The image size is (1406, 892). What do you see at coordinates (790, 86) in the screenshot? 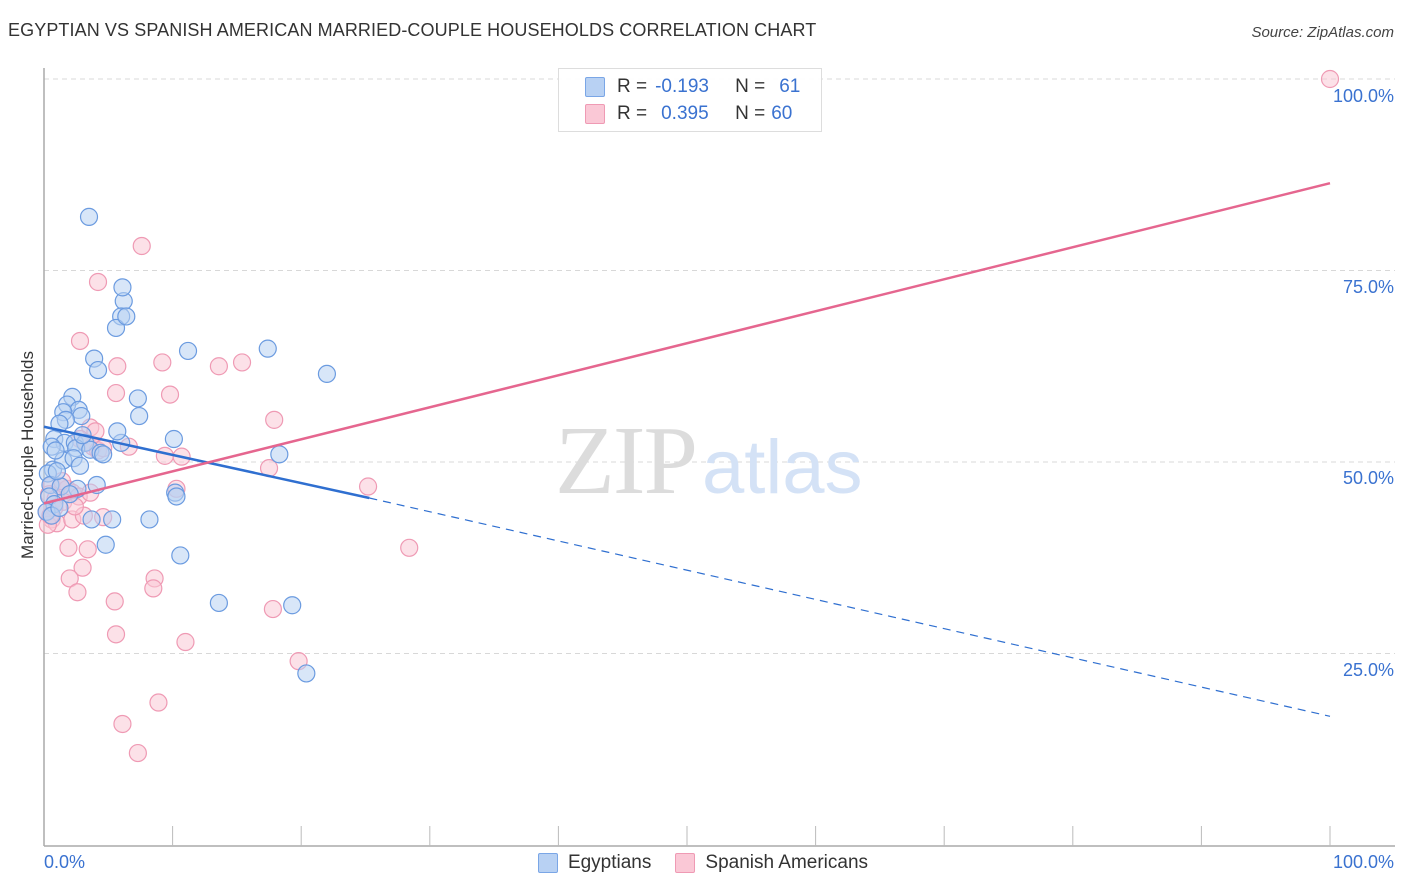
I see `n-value: 61` at bounding box center [790, 86].